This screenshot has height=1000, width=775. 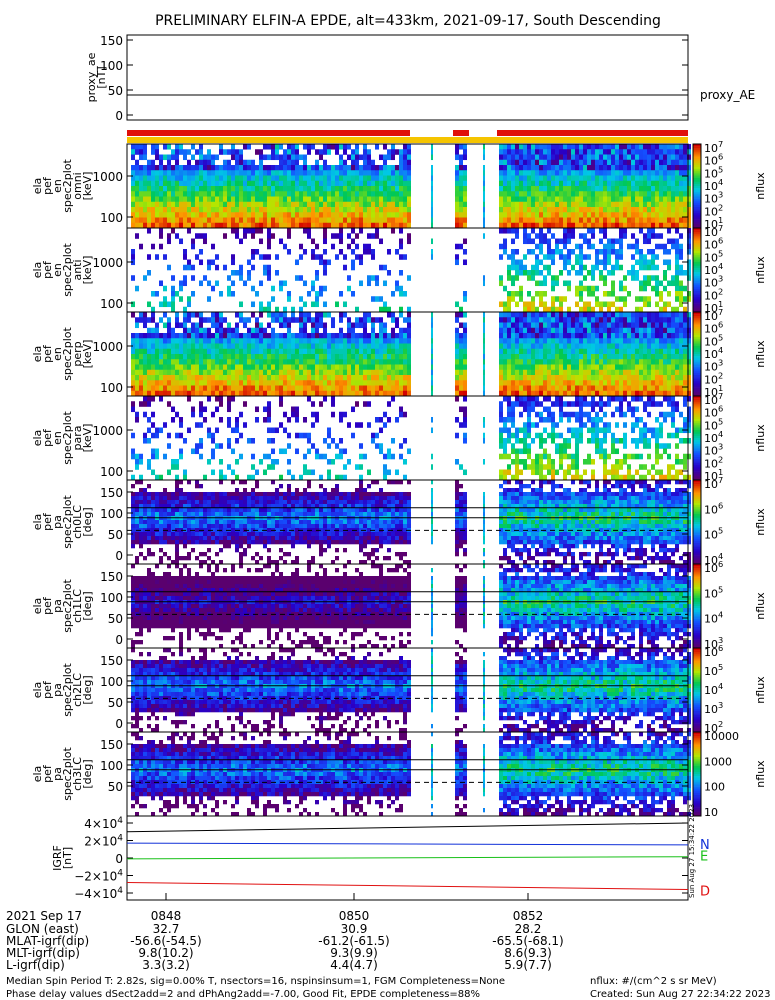 I want to click on orbit-row-value: 32.7, so click(x=166, y=929).